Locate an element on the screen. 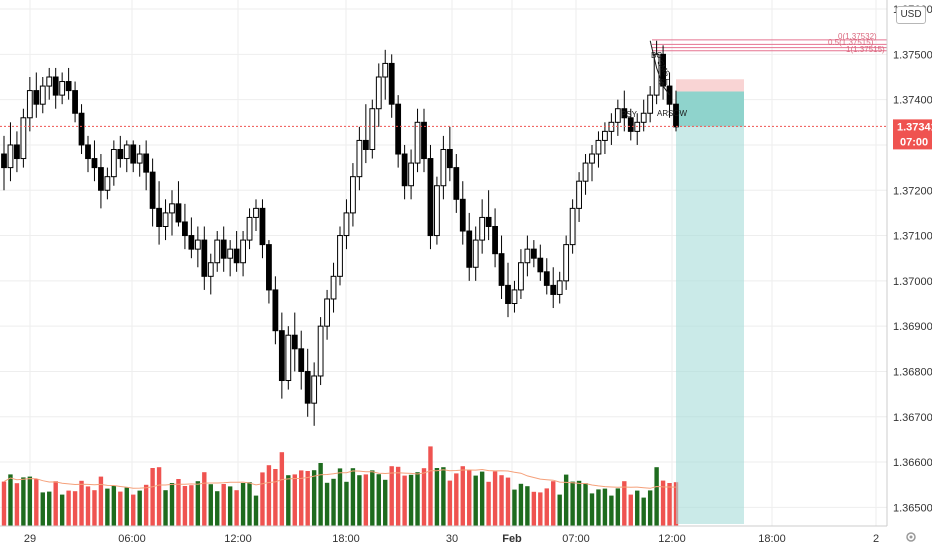  target-zone is located at coordinates (710, 307).